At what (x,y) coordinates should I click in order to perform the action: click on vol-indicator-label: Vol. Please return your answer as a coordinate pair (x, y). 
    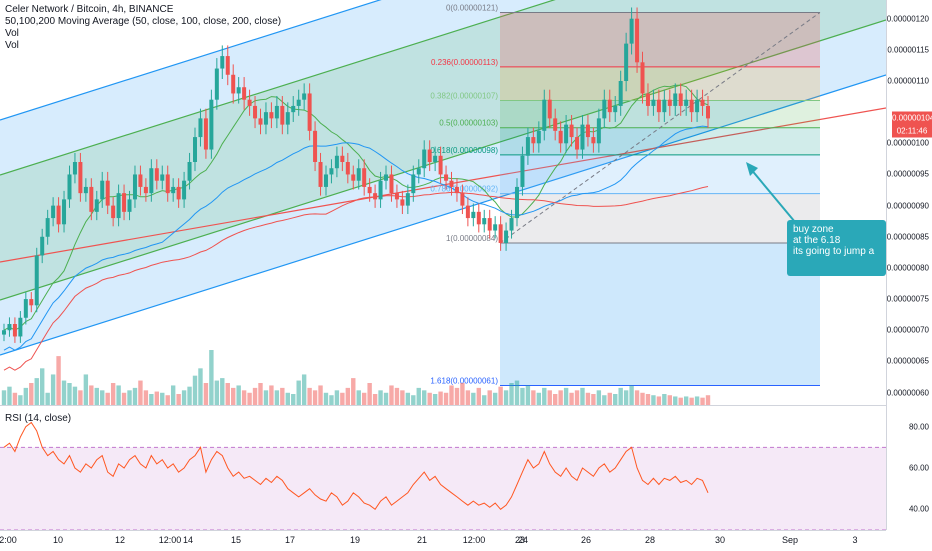
    Looking at the image, I should click on (12, 33).